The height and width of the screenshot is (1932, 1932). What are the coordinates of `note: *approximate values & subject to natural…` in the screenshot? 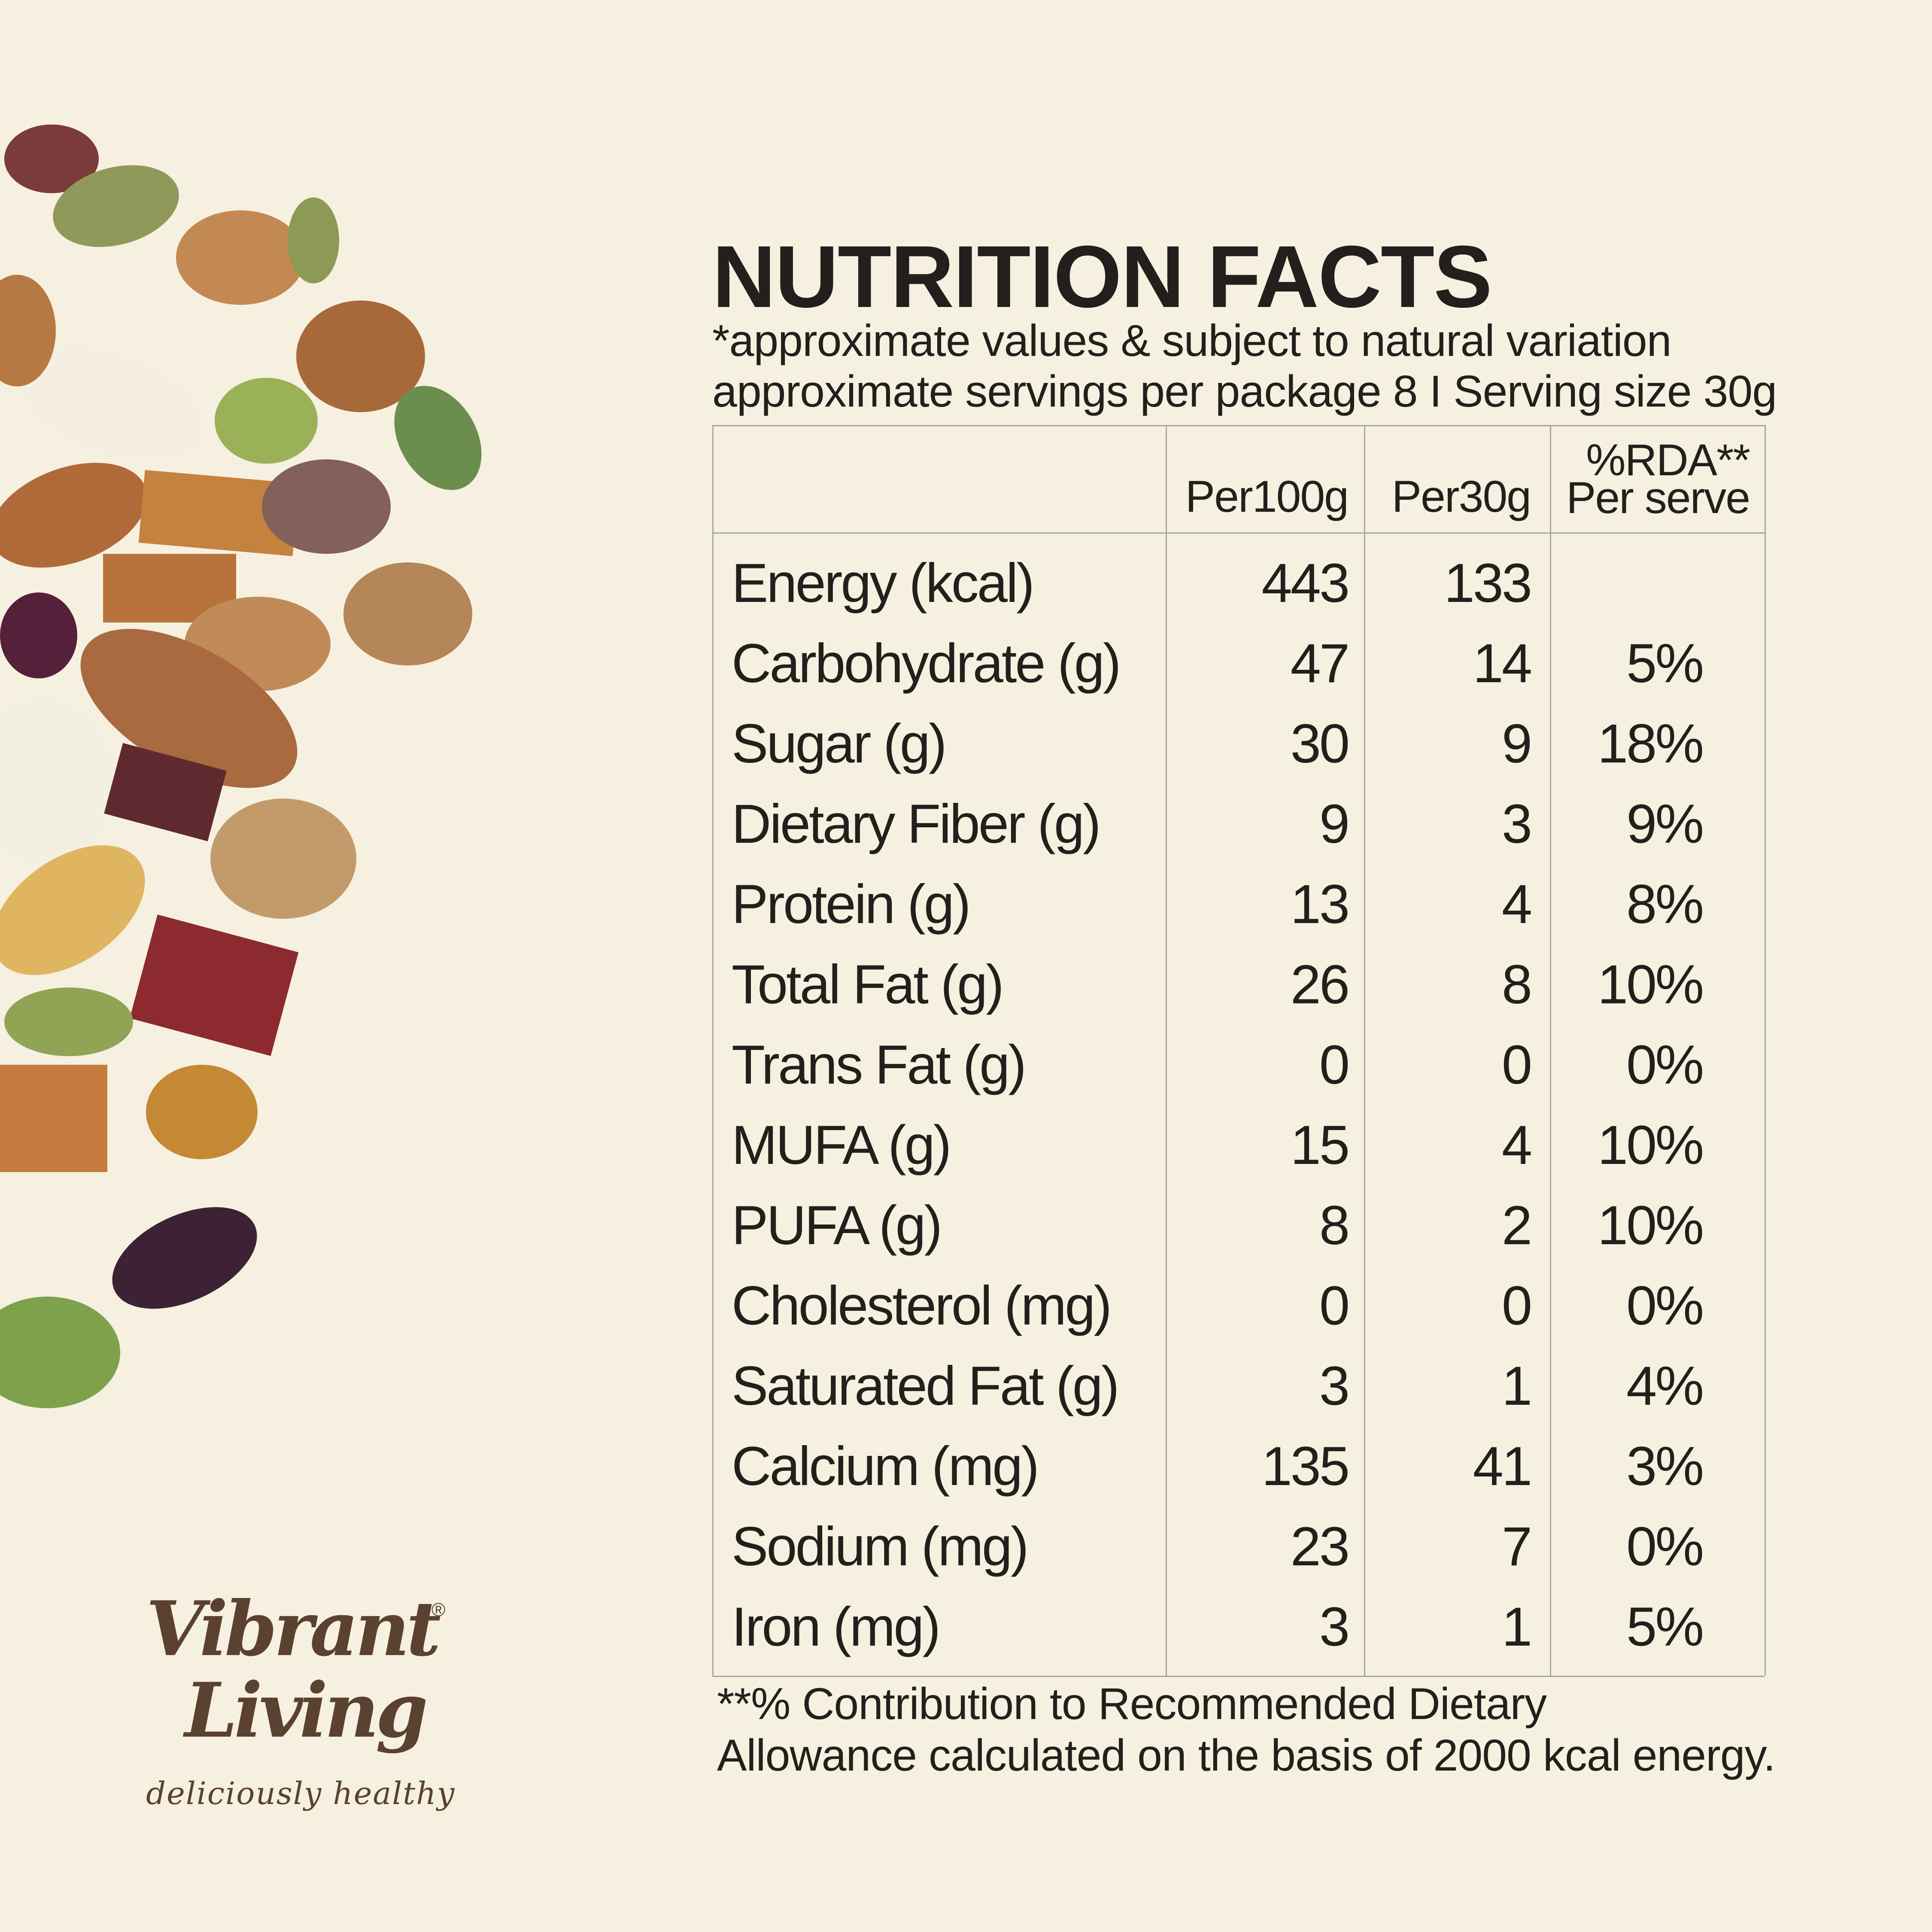 It's located at (1191, 341).